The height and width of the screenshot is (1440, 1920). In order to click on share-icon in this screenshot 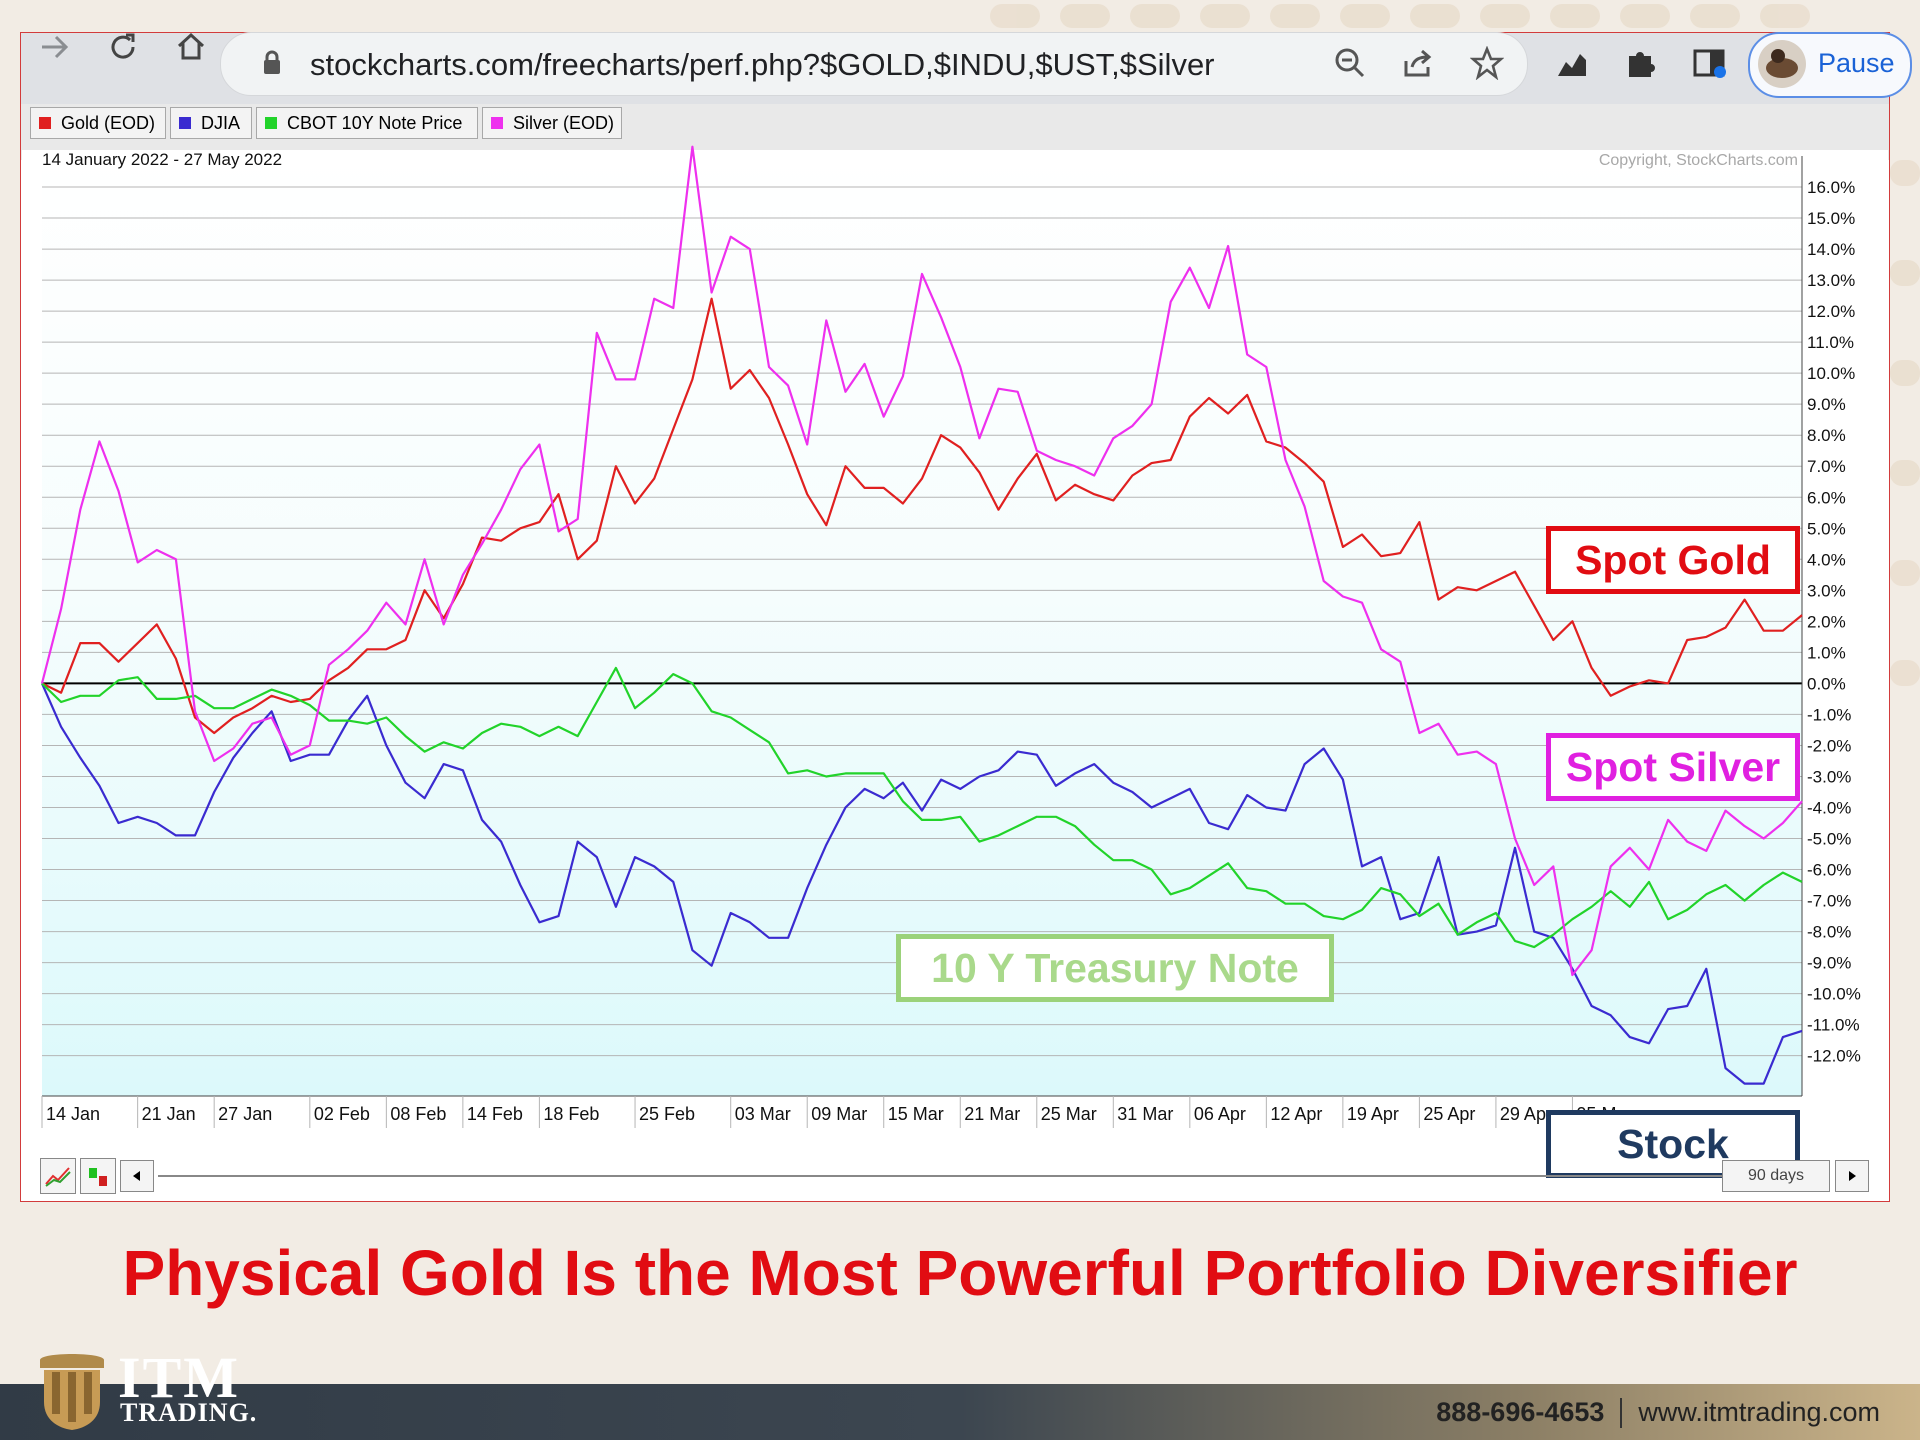, I will do `click(1418, 63)`.